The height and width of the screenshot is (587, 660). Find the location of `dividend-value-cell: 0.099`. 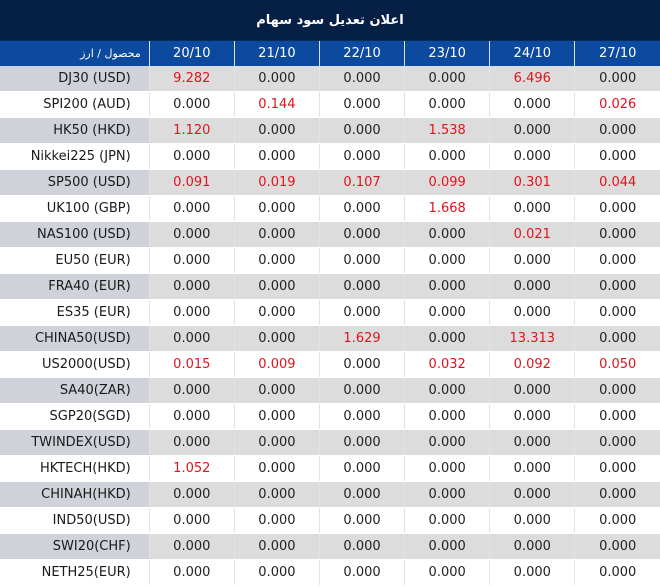

dividend-value-cell: 0.099 is located at coordinates (447, 182).